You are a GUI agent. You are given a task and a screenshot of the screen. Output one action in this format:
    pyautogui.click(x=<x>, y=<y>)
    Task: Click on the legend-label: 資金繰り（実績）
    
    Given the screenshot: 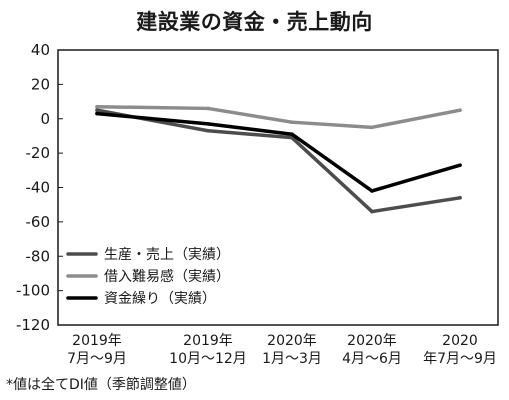 What is the action you would take?
    pyautogui.click(x=160, y=299)
    